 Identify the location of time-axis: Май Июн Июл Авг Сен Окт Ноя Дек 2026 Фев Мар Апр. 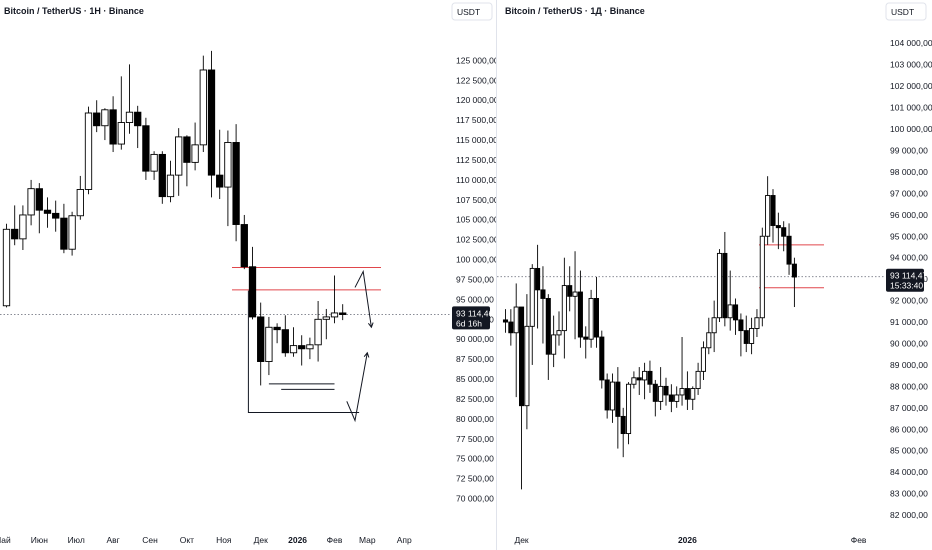
(206, 540).